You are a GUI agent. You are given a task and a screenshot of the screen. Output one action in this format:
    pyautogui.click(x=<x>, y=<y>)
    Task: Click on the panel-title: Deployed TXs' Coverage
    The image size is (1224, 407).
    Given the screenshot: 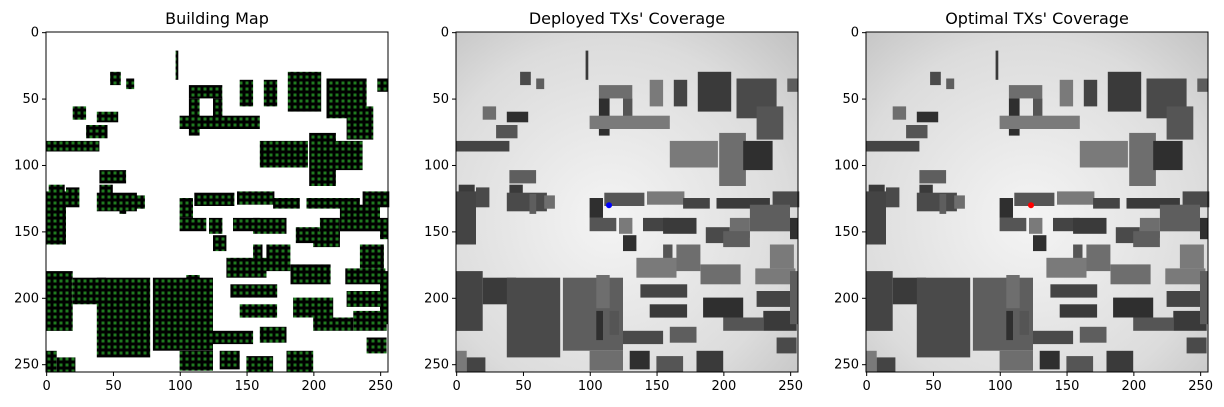 What is the action you would take?
    pyautogui.click(x=627, y=18)
    